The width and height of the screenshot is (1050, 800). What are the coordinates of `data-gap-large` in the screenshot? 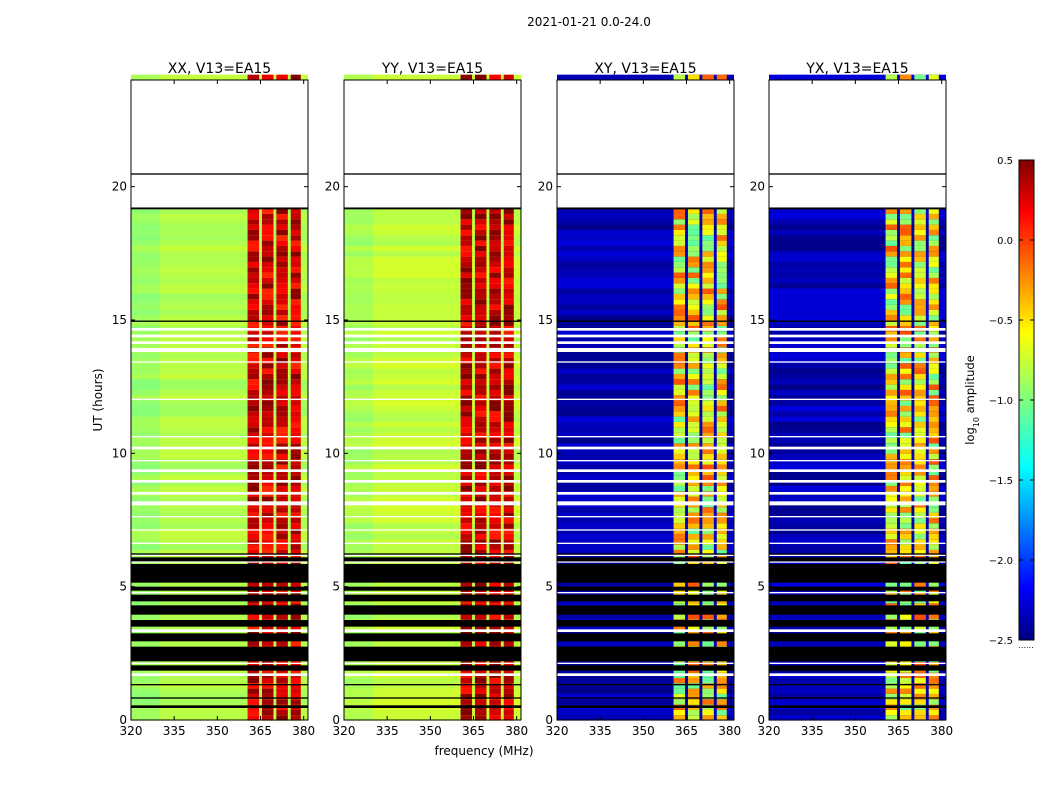 It's located at (857, 144).